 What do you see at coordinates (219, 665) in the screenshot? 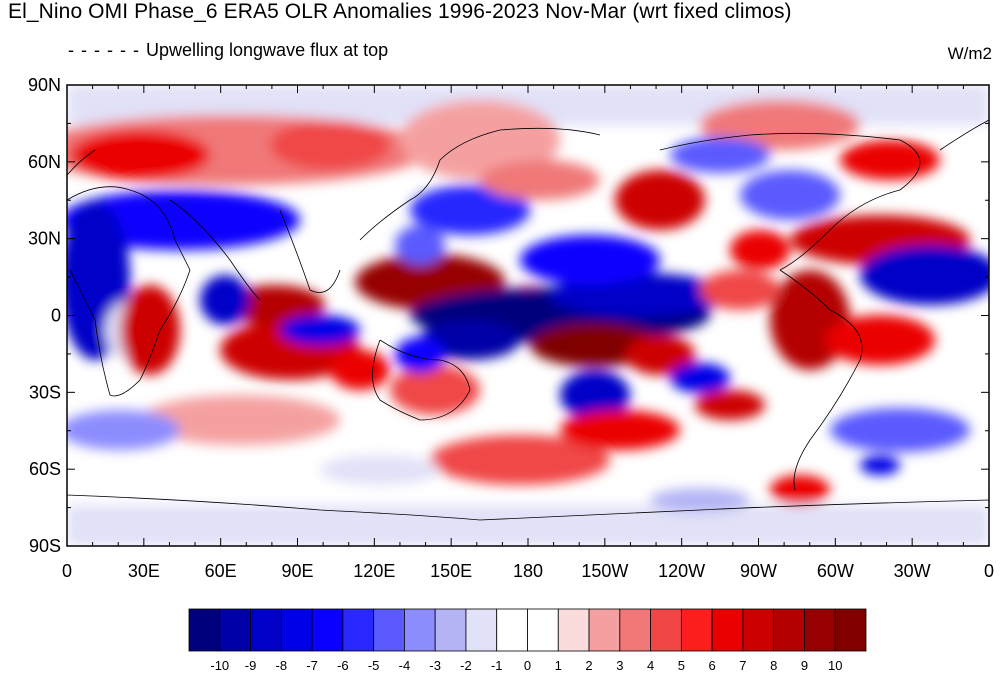
I see `colorbar-label: -10` at bounding box center [219, 665].